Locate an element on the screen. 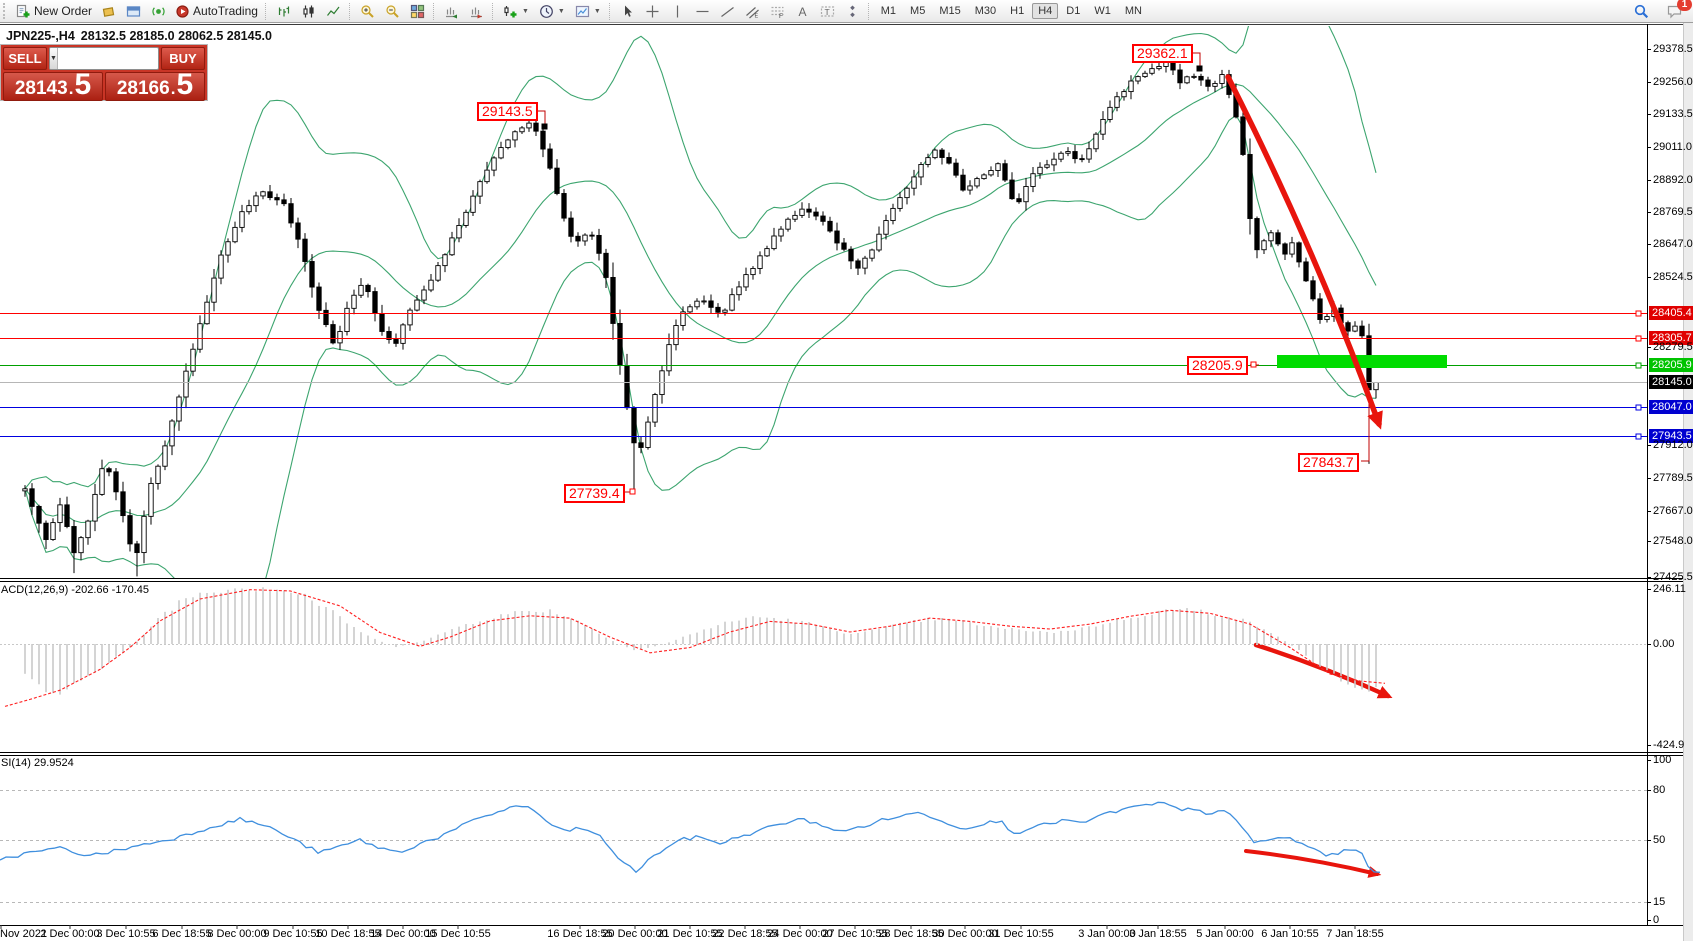 This screenshot has width=1693, height=941. svg-text: A is located at coordinates (802, 12).